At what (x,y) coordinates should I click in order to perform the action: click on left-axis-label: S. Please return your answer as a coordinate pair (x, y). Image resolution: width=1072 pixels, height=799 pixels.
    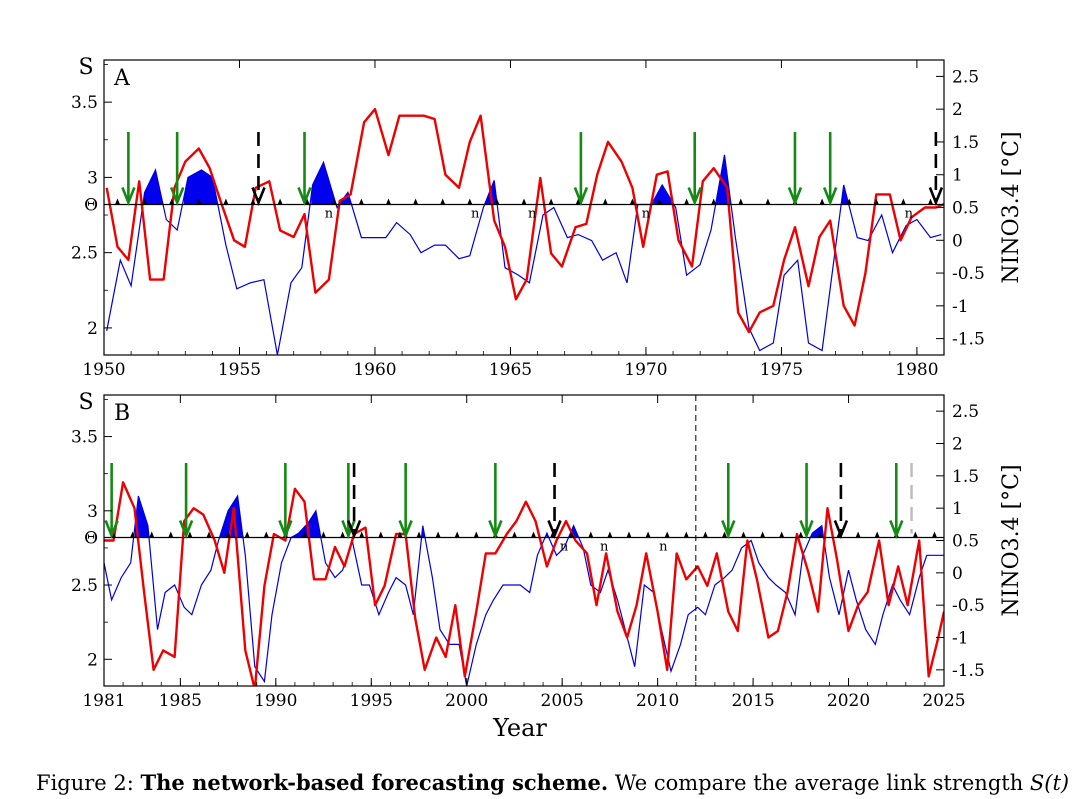
    Looking at the image, I should click on (85, 402).